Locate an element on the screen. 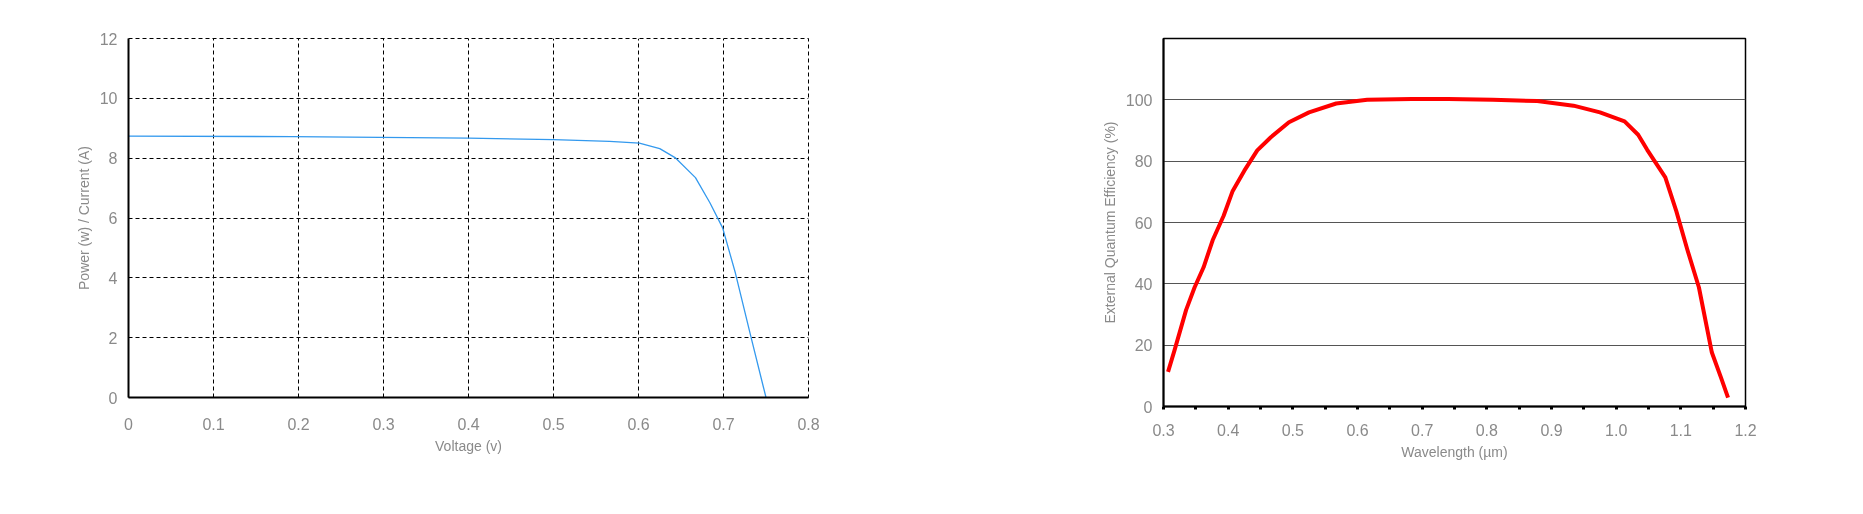  y-axis-title: Power (w) / Current (A) is located at coordinates (83, 218).